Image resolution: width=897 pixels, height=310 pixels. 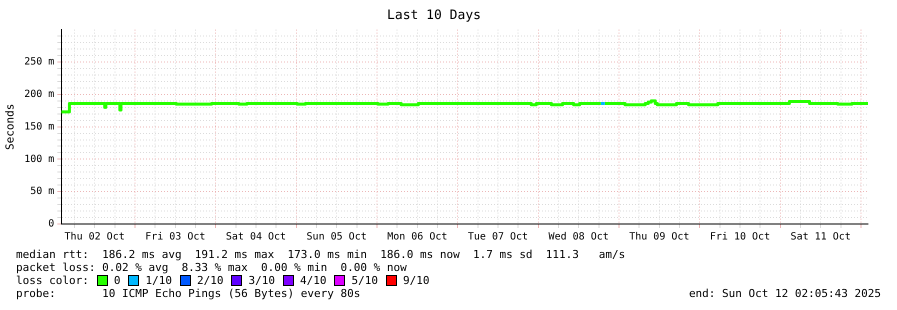 What do you see at coordinates (39, 62) in the screenshot?
I see `y-tick-label: 250 m` at bounding box center [39, 62].